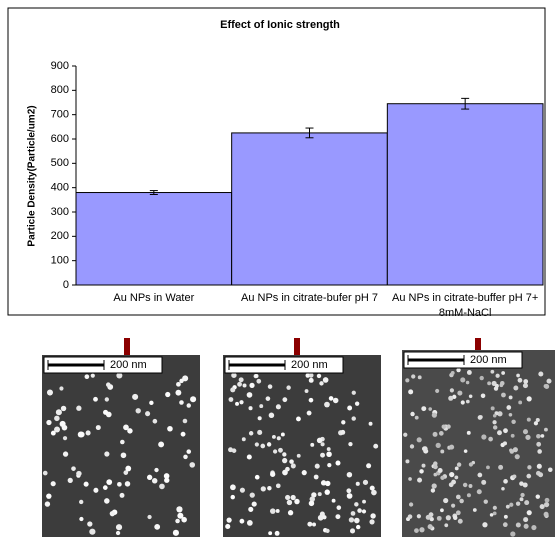 The image size is (555, 537). Describe the element at coordinates (465, 194) in the screenshot. I see `bar` at that location.